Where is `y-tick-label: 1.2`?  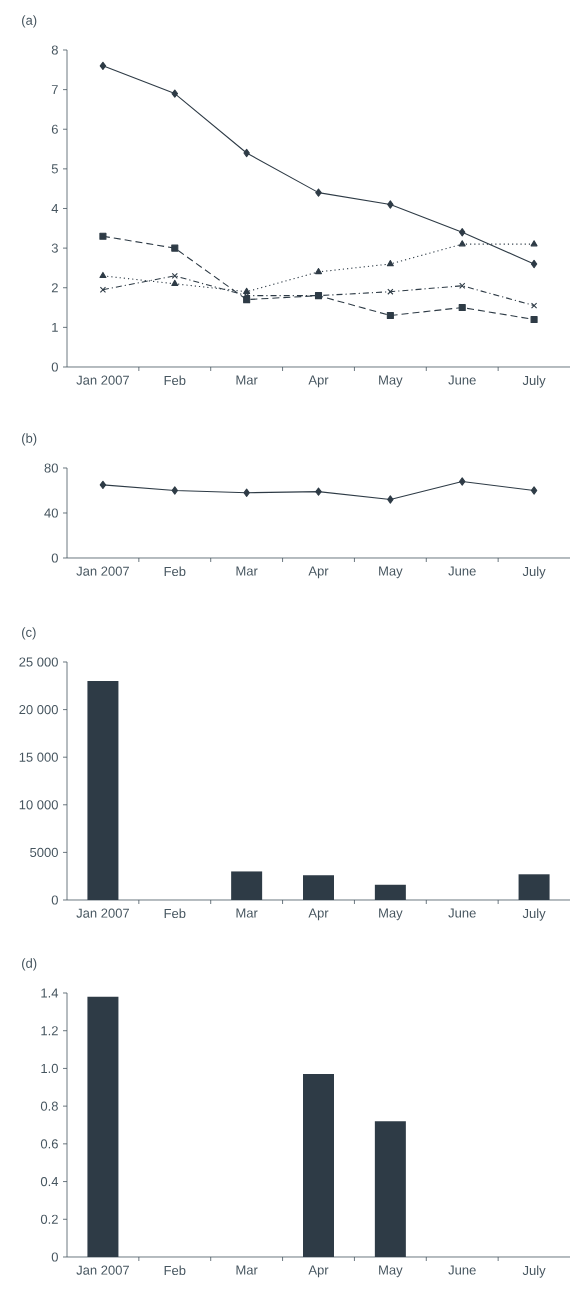 y-tick-label: 1.2 is located at coordinates (49, 1031).